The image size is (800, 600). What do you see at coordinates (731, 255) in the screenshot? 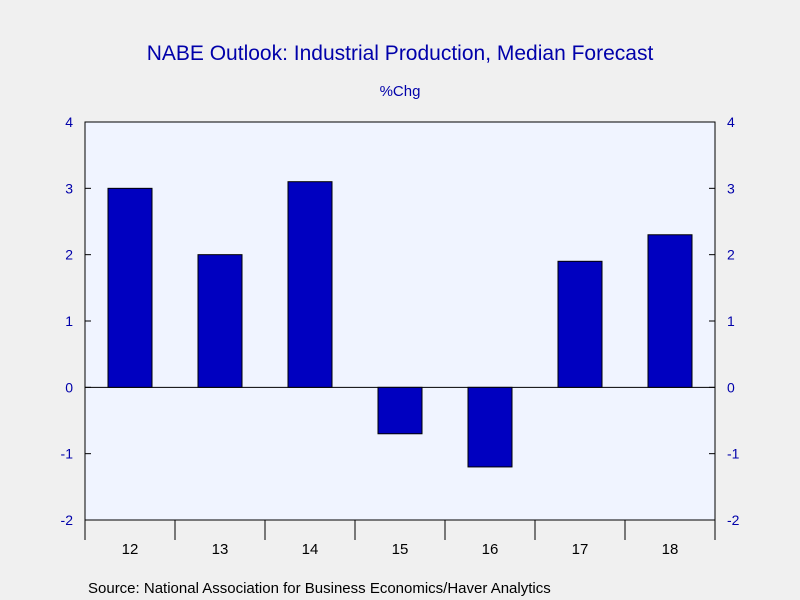
I see `y-tick-label-right: 2` at bounding box center [731, 255].